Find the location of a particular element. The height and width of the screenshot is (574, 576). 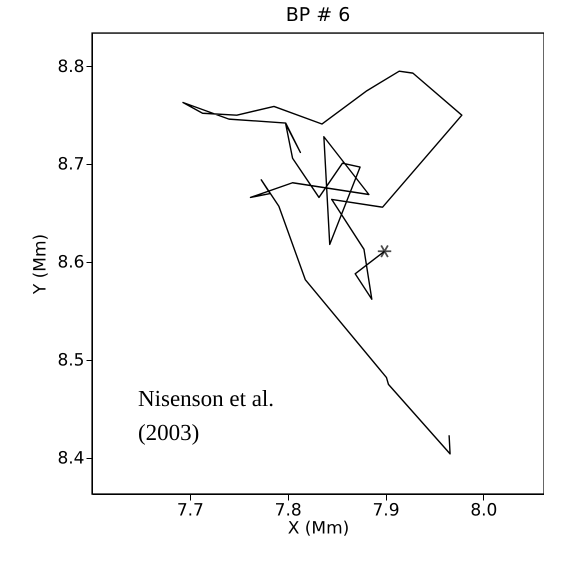

chart-title: BP # 6 is located at coordinates (318, 15).